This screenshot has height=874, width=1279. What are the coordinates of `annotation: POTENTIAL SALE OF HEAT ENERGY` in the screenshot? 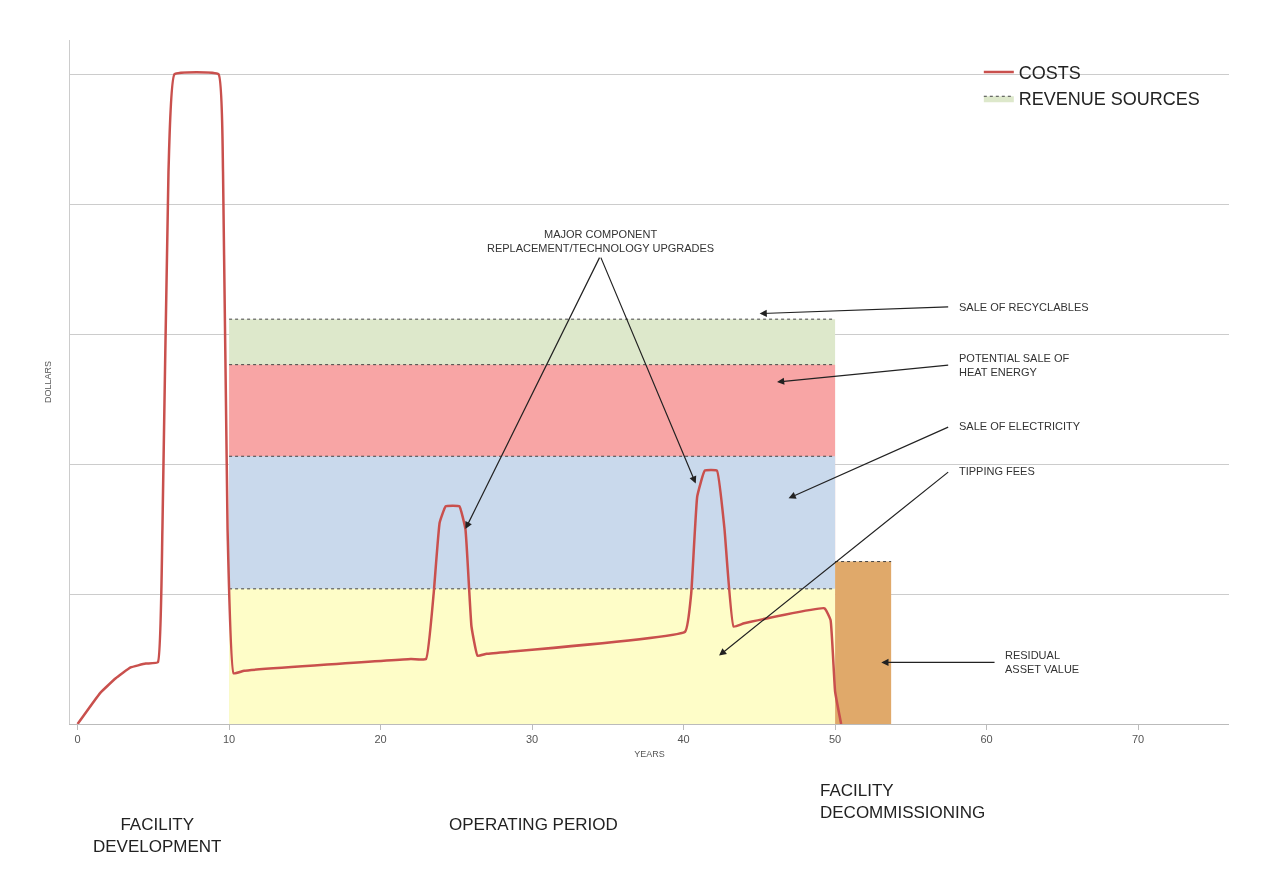 It's located at (1014, 365).